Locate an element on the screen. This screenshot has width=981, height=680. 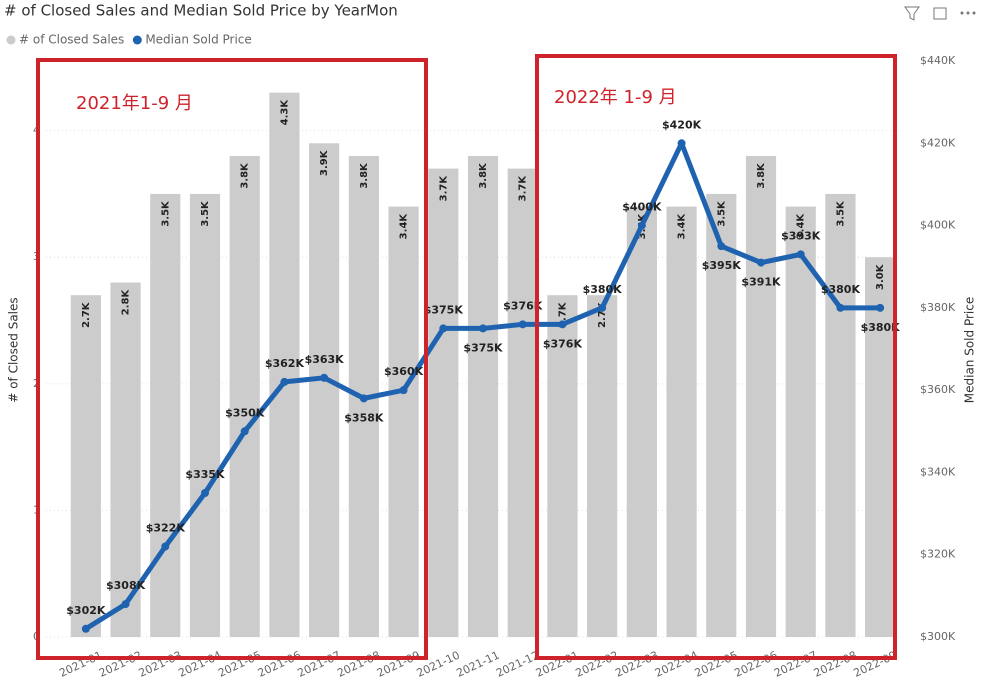
x-tick-label: 2021-12 is located at coordinates (517, 664).